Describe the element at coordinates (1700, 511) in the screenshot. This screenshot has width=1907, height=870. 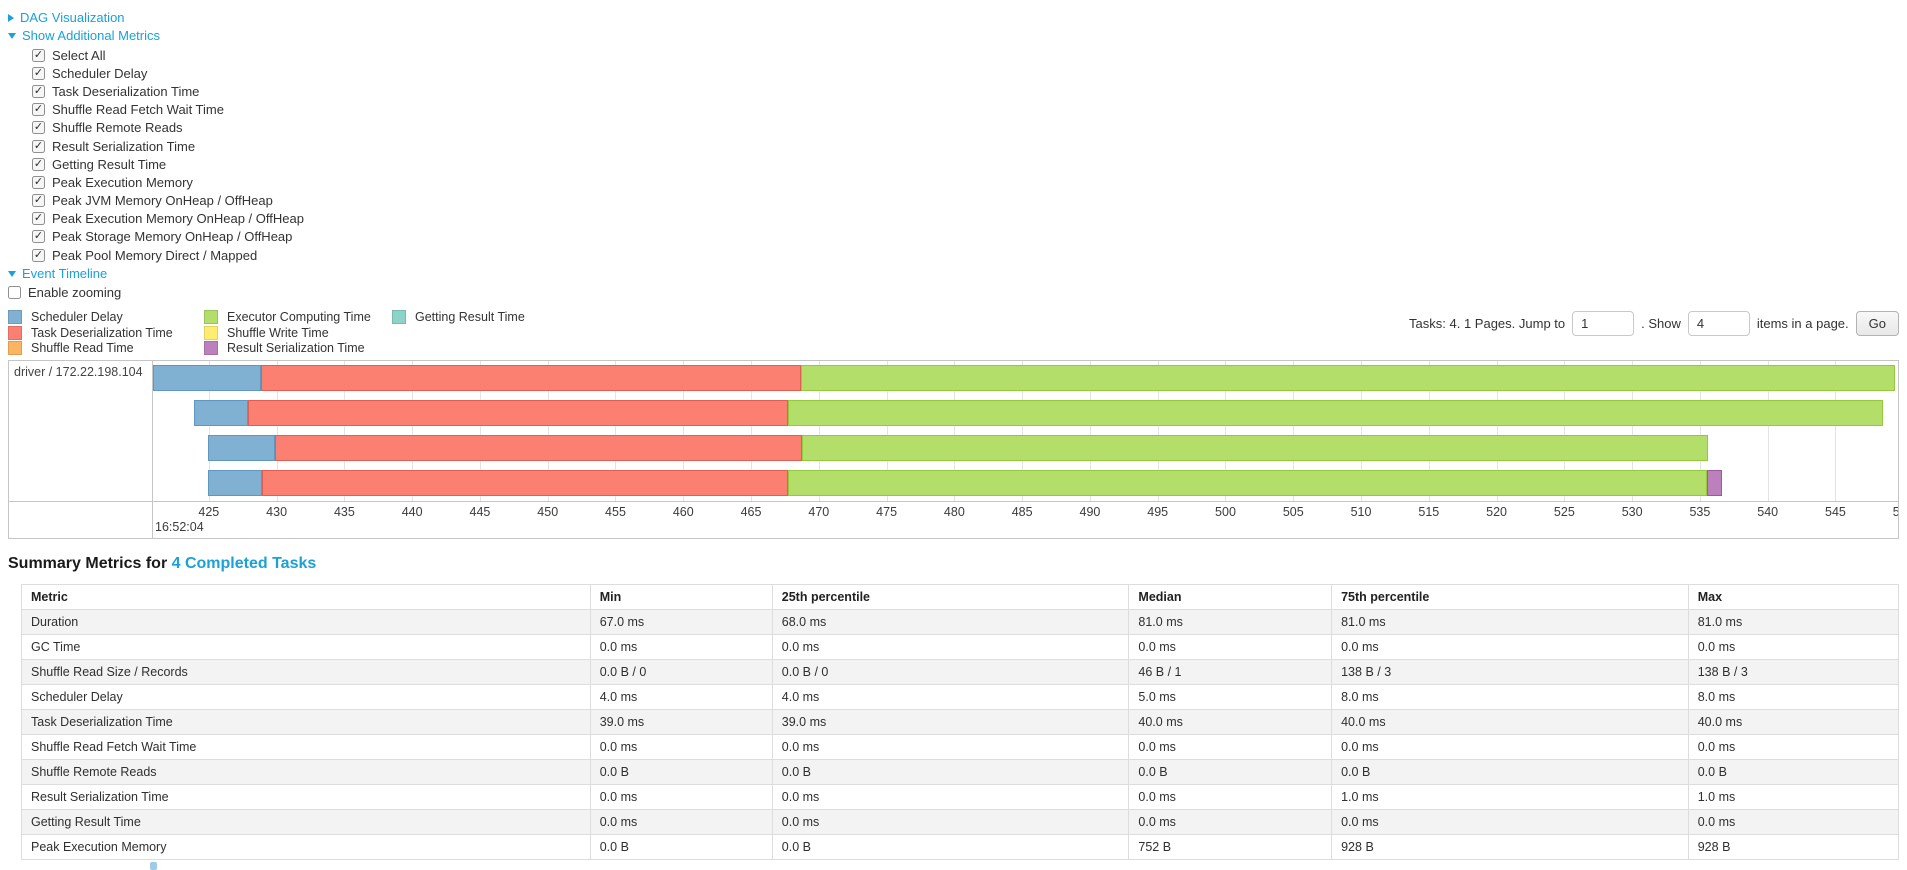
I see `axis-tick-label: 535` at that location.